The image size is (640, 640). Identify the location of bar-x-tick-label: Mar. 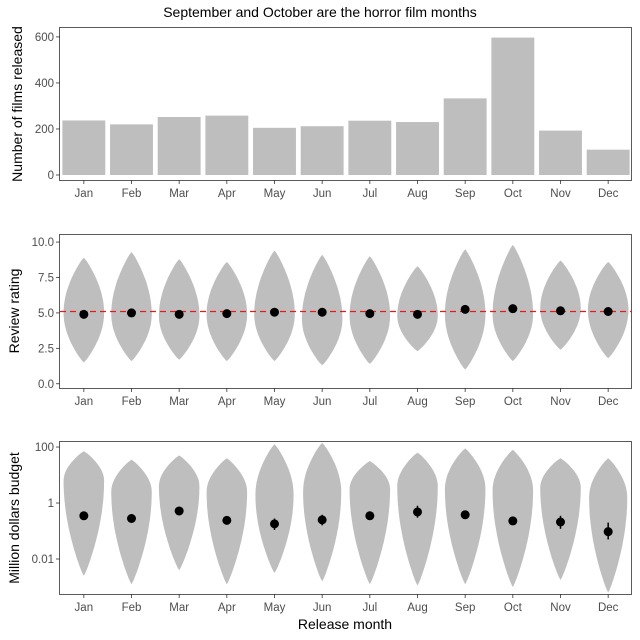
(179, 194).